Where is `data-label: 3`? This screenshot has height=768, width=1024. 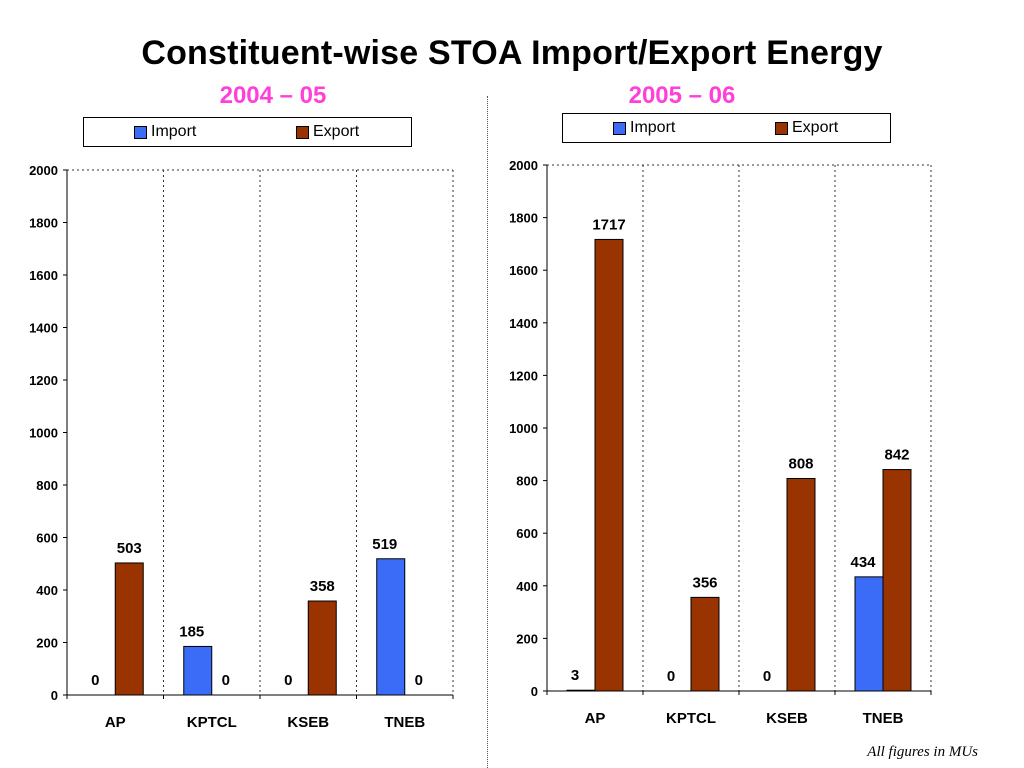 data-label: 3 is located at coordinates (575, 675).